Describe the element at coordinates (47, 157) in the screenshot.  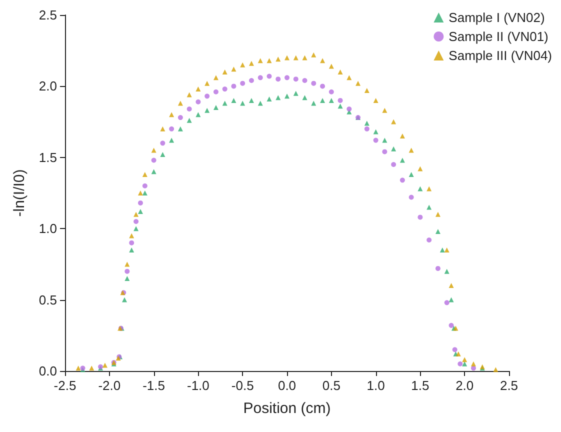
I see `y-tick-label: 1.5` at that location.